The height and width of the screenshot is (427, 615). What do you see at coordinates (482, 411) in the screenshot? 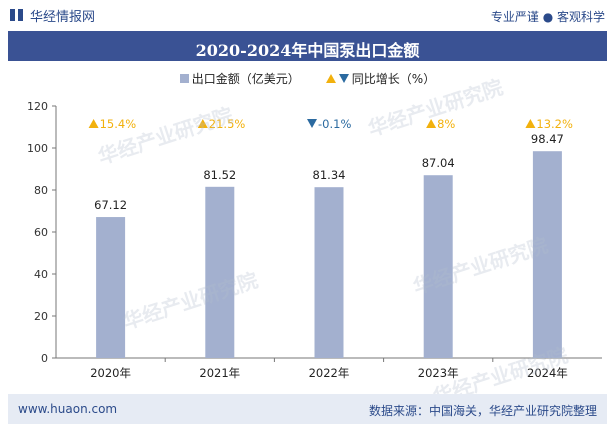
I see `footer-source: 数据来源：中国海关，华经产业研究院整理` at bounding box center [482, 411].